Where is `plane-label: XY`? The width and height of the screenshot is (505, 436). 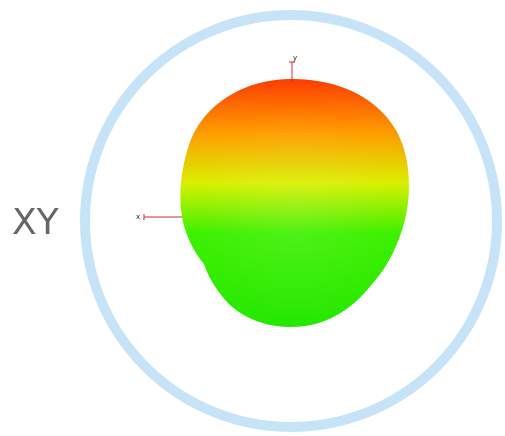
plane-label: XY is located at coordinates (35, 222).